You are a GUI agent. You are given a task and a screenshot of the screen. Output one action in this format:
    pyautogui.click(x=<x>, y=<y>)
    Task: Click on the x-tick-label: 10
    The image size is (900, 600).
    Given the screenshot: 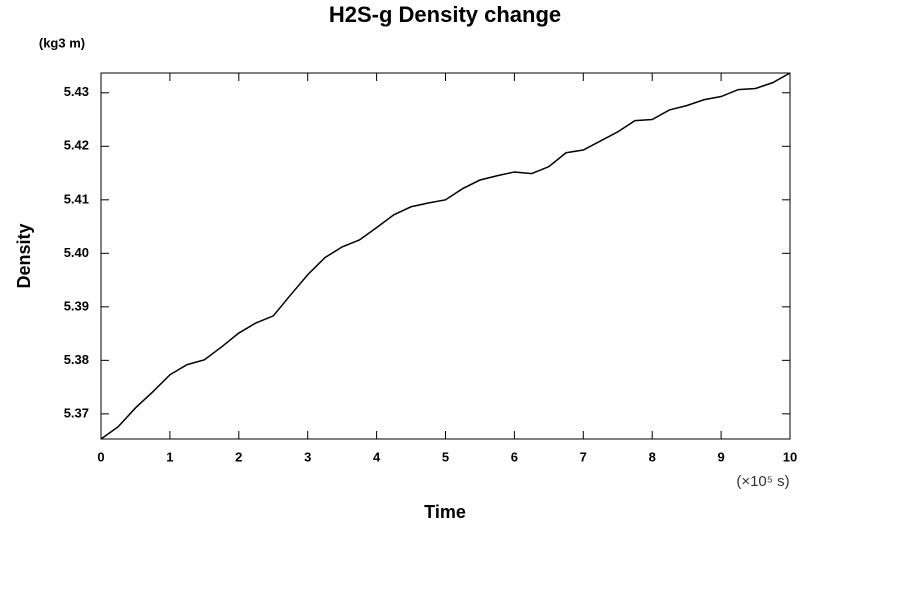 What is the action you would take?
    pyautogui.click(x=790, y=456)
    